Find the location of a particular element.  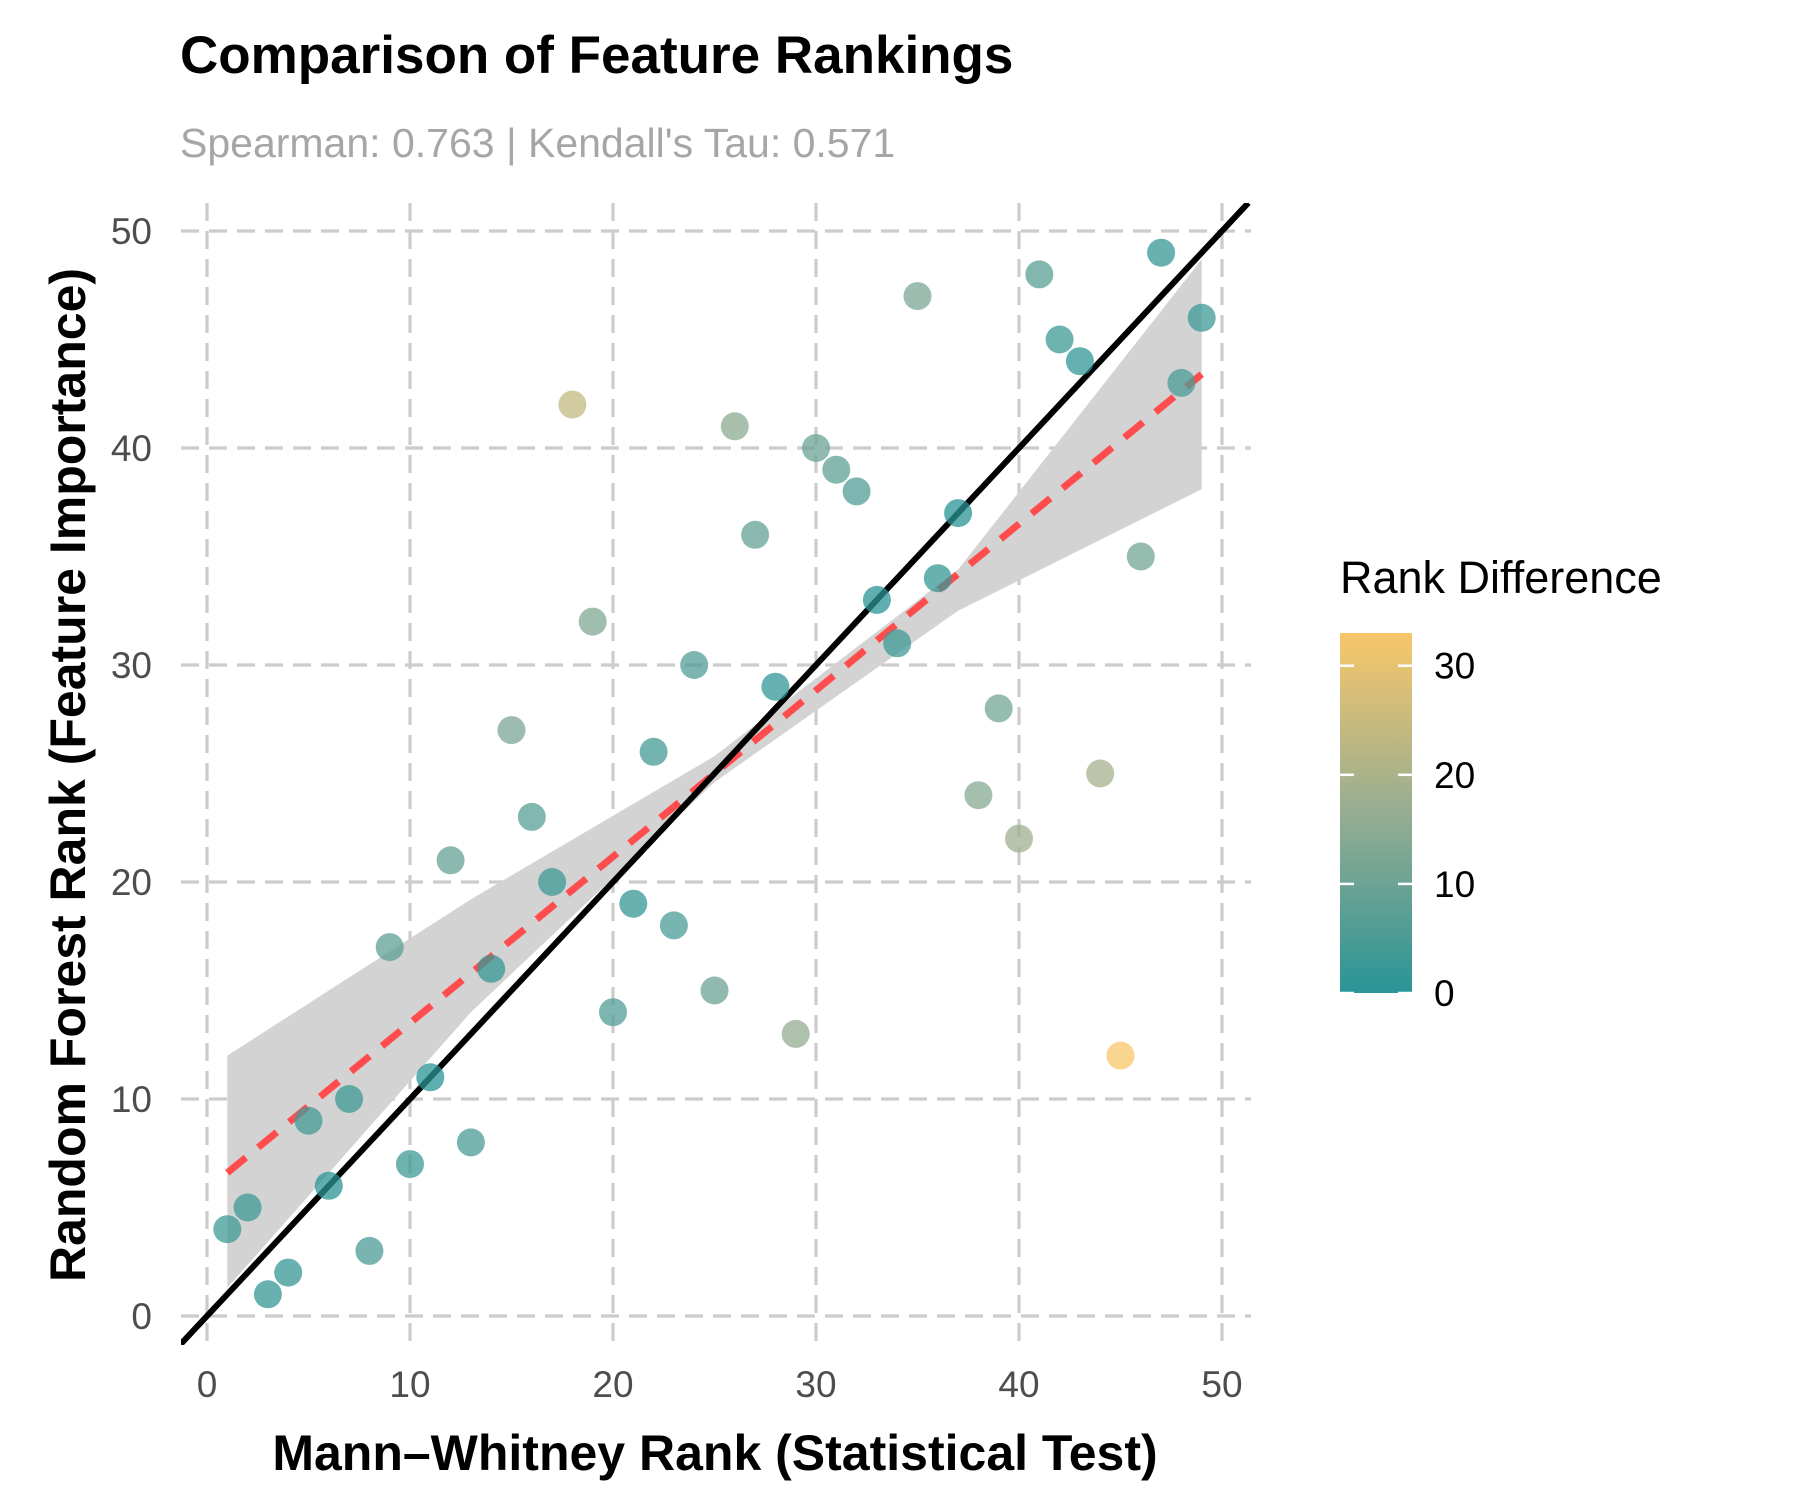

x-tick-label: 30 is located at coordinates (815, 1384).